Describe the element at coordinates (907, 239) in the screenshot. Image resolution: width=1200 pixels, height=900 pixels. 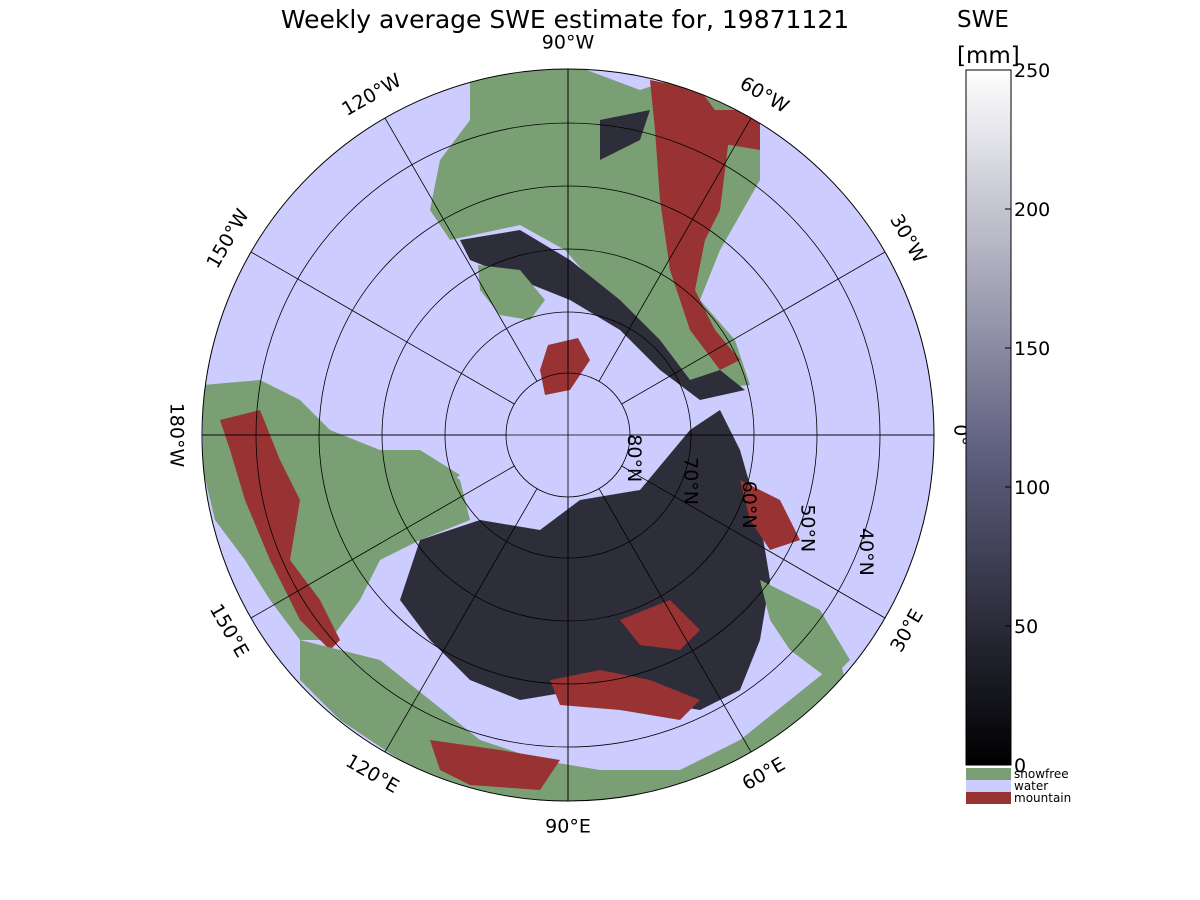
I see `meridian-label-10: 30°W` at that location.